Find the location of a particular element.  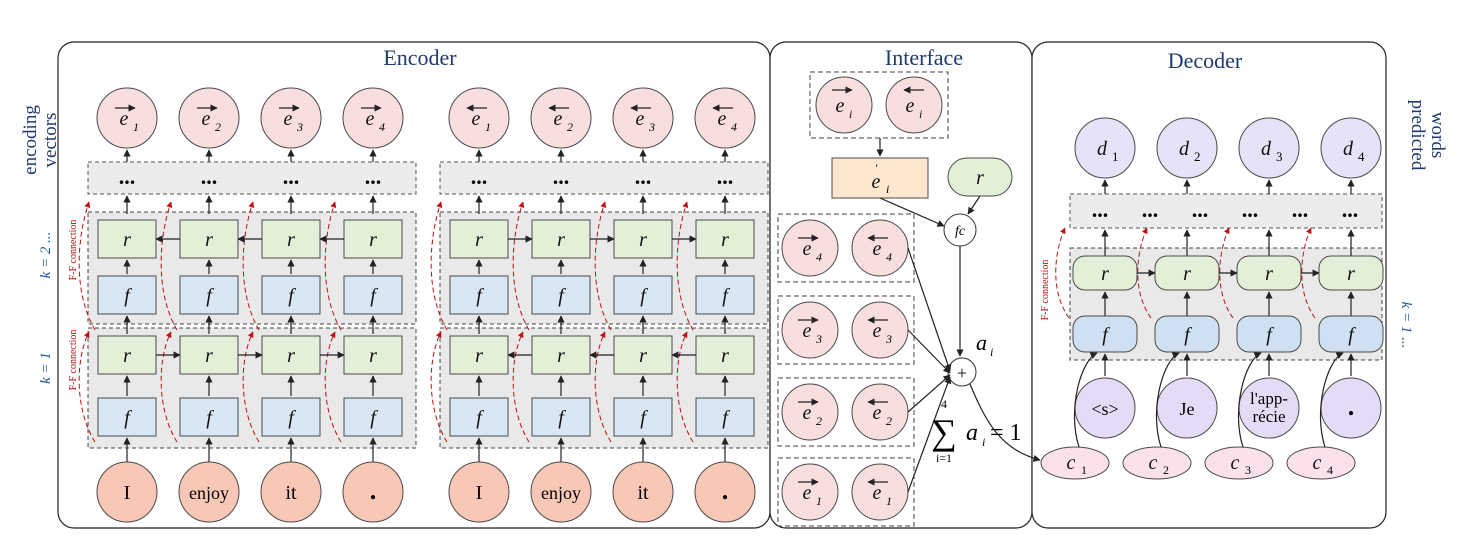

decoder-output-sub: 2 is located at coordinates (1197, 156).